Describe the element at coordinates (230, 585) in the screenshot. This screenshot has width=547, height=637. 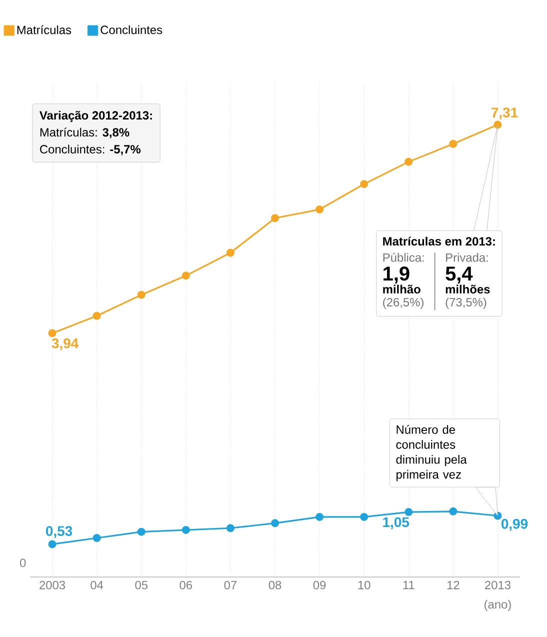
I see `x-tick-label: 07` at that location.